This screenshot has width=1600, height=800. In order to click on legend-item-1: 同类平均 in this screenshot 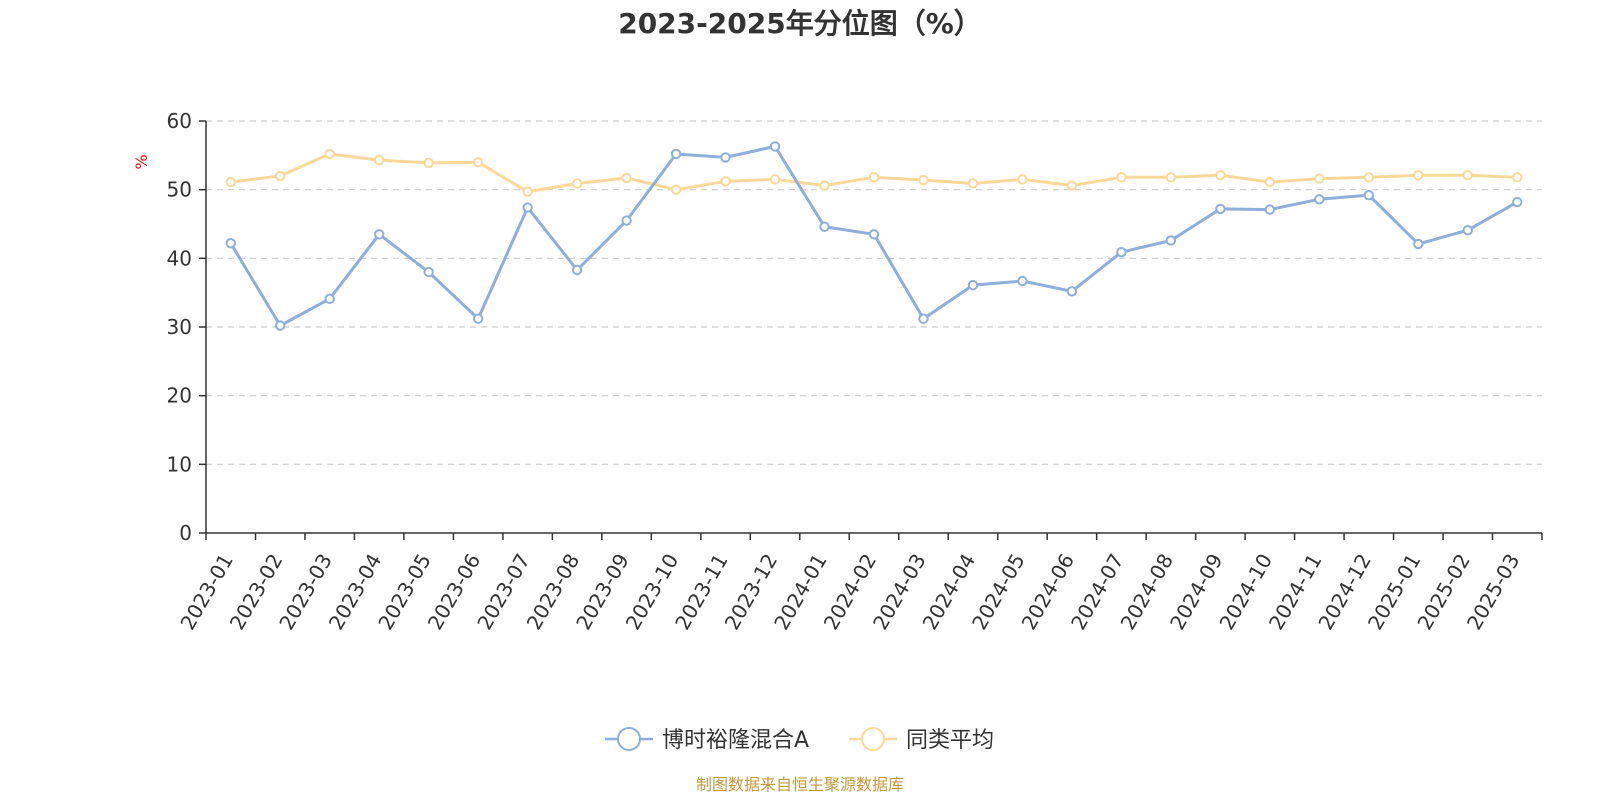, I will do `click(921, 740)`.